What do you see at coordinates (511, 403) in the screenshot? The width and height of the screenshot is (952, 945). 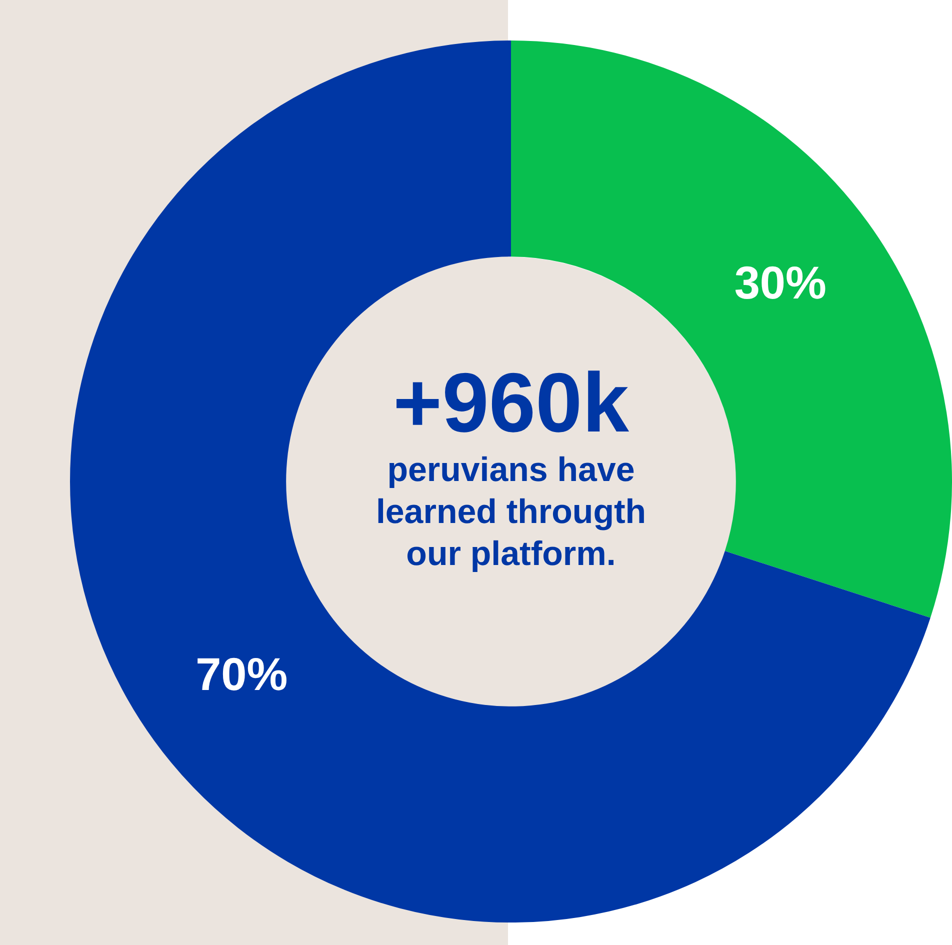 I see `text: +960k` at bounding box center [511, 403].